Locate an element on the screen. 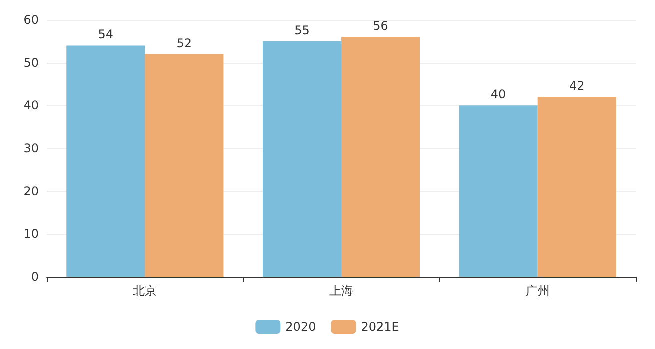 This screenshot has width=655, height=349. data-label: 54 is located at coordinates (106, 35).